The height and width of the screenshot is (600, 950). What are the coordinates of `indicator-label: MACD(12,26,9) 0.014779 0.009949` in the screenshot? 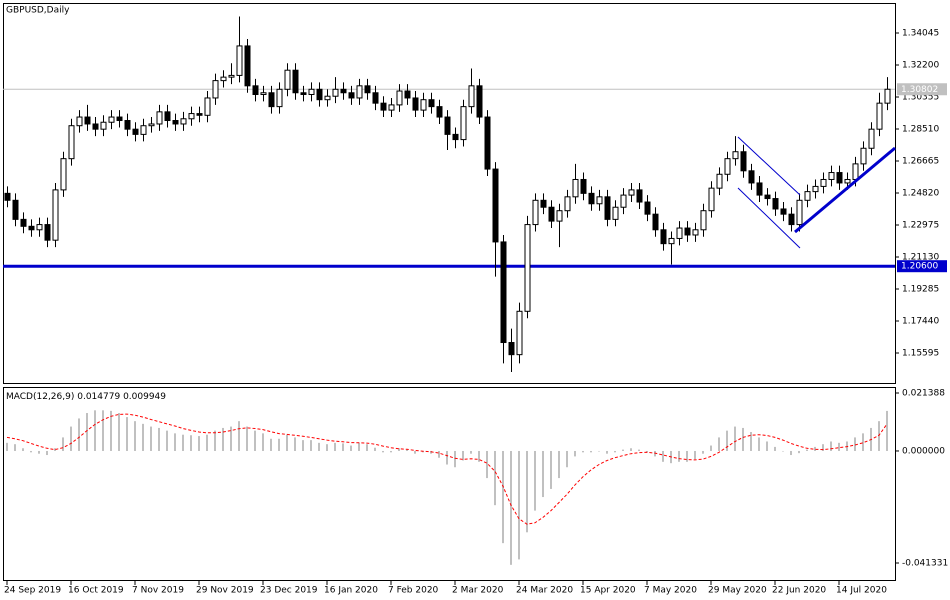 It's located at (86, 397).